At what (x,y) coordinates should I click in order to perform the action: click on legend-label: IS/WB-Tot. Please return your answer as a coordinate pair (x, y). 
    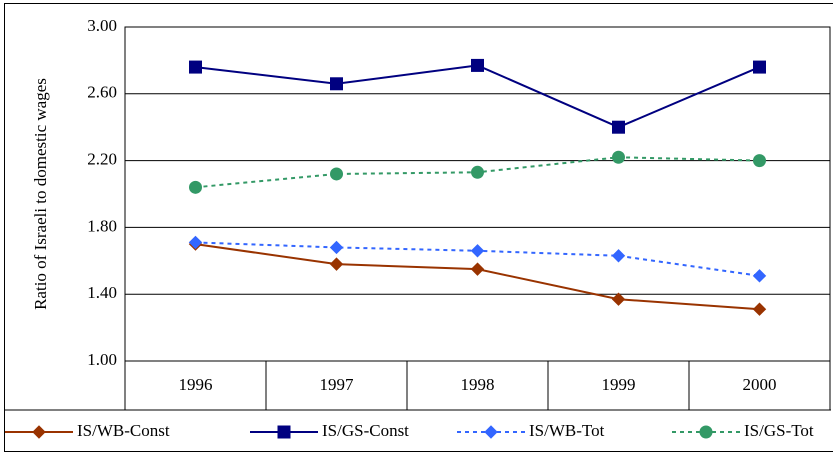
    Looking at the image, I should click on (567, 430).